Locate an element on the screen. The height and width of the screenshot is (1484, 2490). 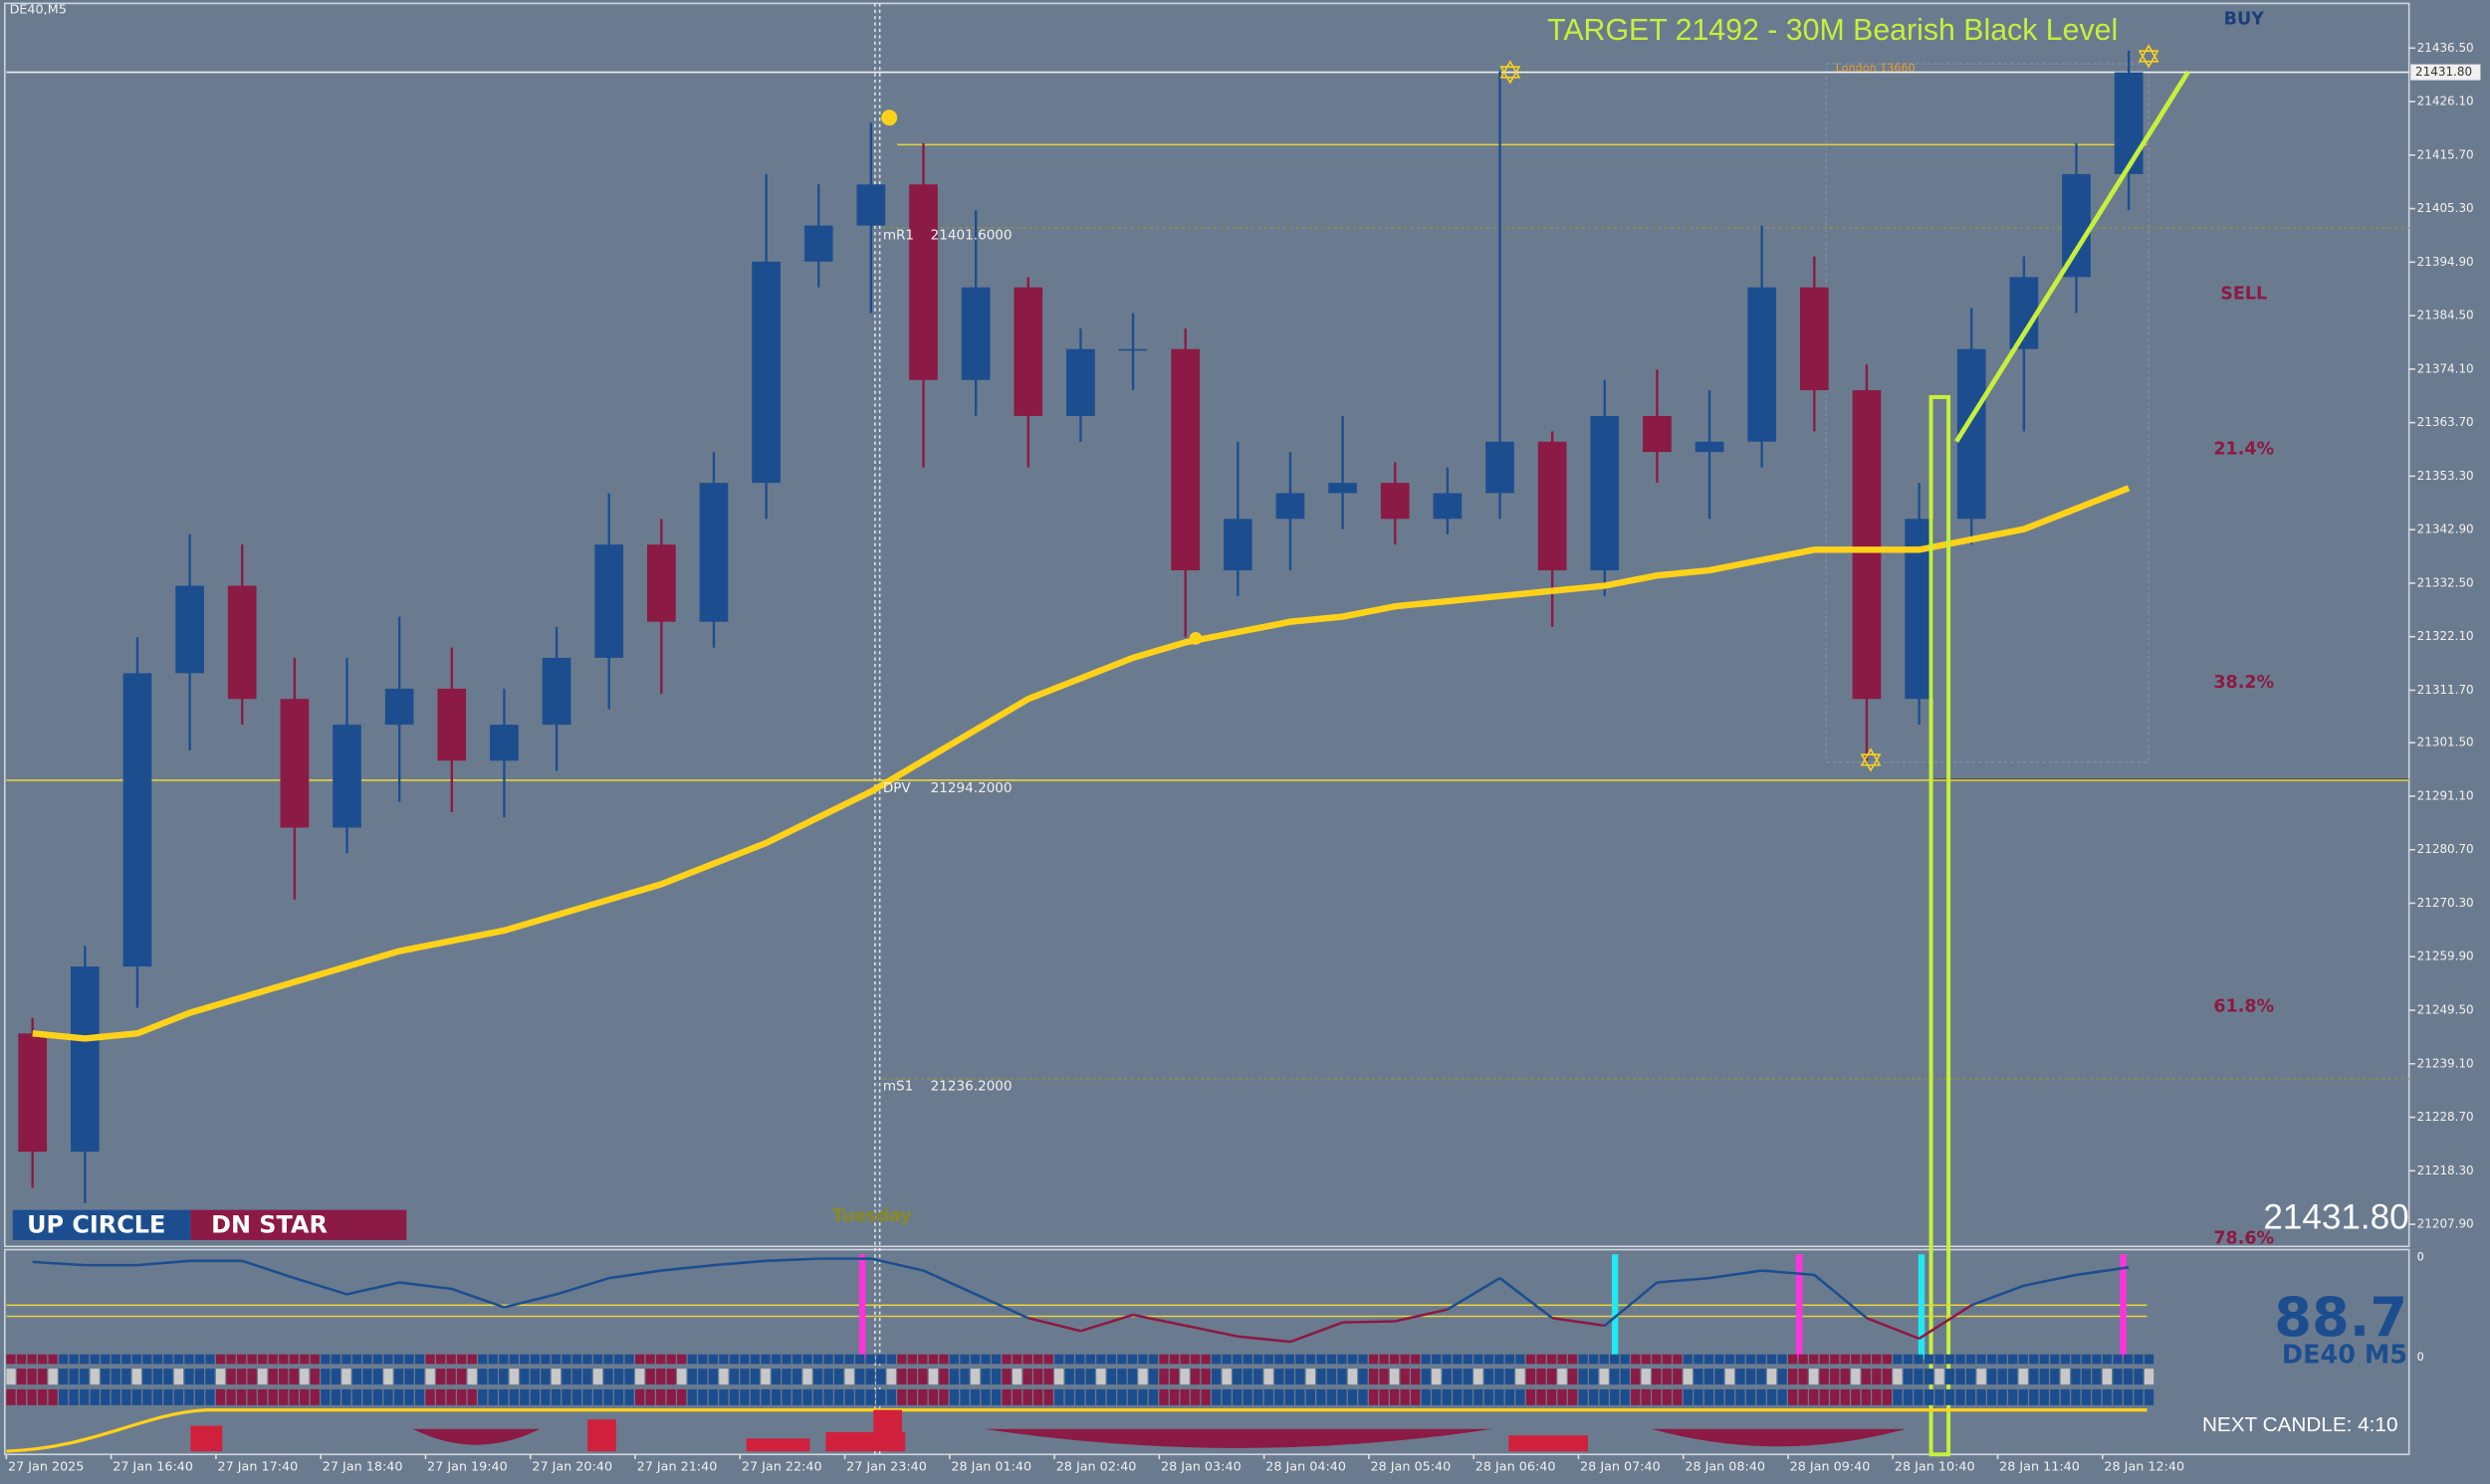
y-tick-label: 21259.90 is located at coordinates (2446, 957).